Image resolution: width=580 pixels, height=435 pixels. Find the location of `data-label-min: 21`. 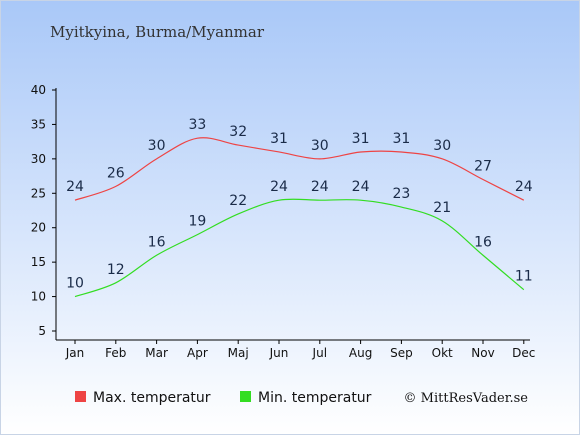

data-label-min: 21 is located at coordinates (442, 208).